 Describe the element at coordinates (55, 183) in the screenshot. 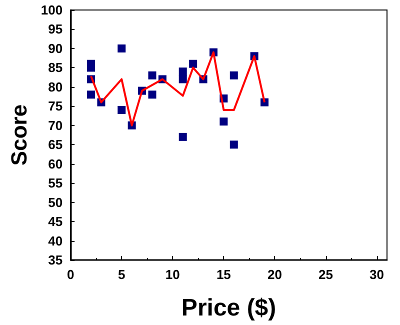

I see `y-tick-label: 55` at that location.